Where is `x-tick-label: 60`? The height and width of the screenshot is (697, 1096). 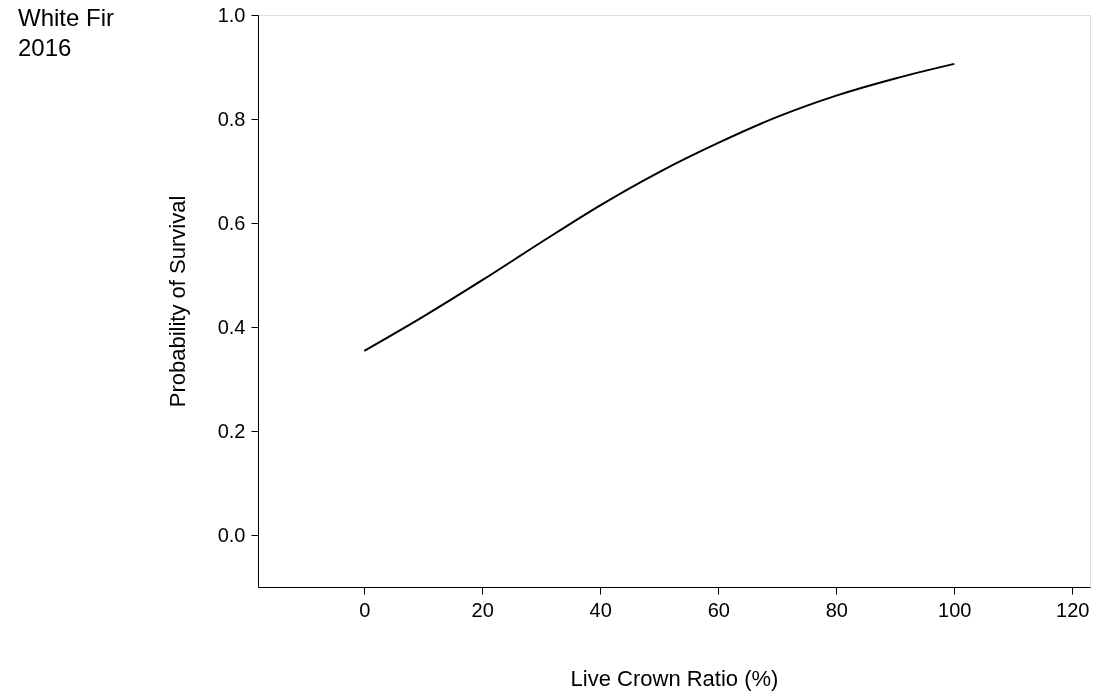
x-tick-label: 60 is located at coordinates (718, 609).